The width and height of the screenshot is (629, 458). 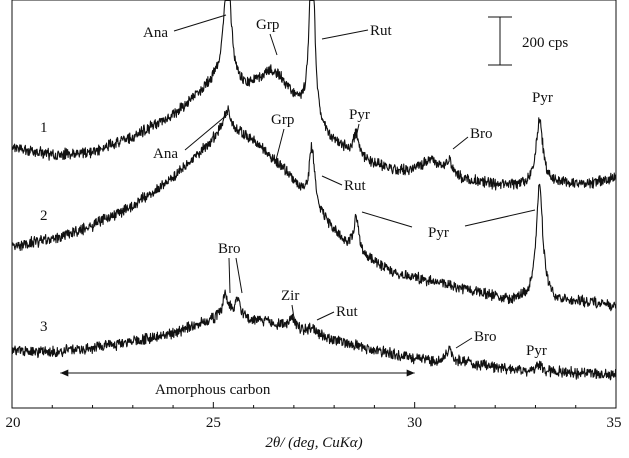 What do you see at coordinates (13, 423) in the screenshot?
I see `x-tick-label: 20` at bounding box center [13, 423].